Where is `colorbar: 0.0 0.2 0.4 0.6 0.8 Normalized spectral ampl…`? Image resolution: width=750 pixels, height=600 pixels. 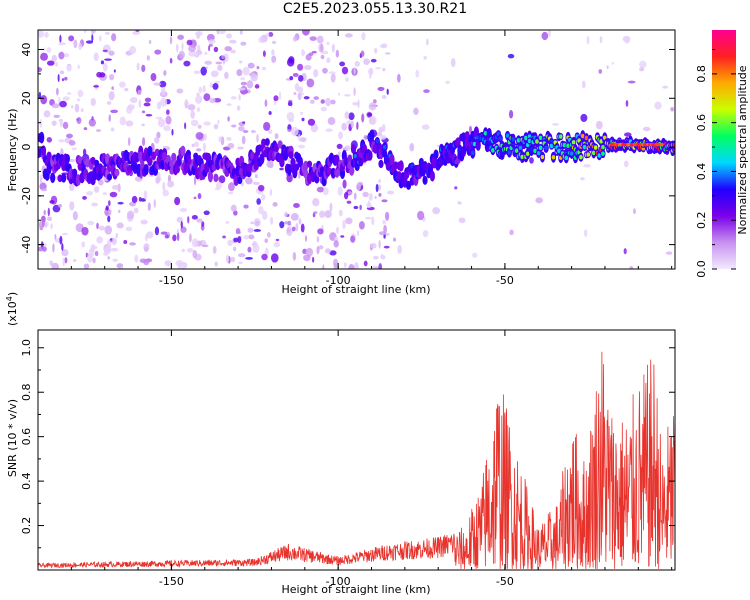
colorbar: 0.0 0.2 0.4 0.6 0.8 Normalized spectral ampl… is located at coordinates (722, 154).